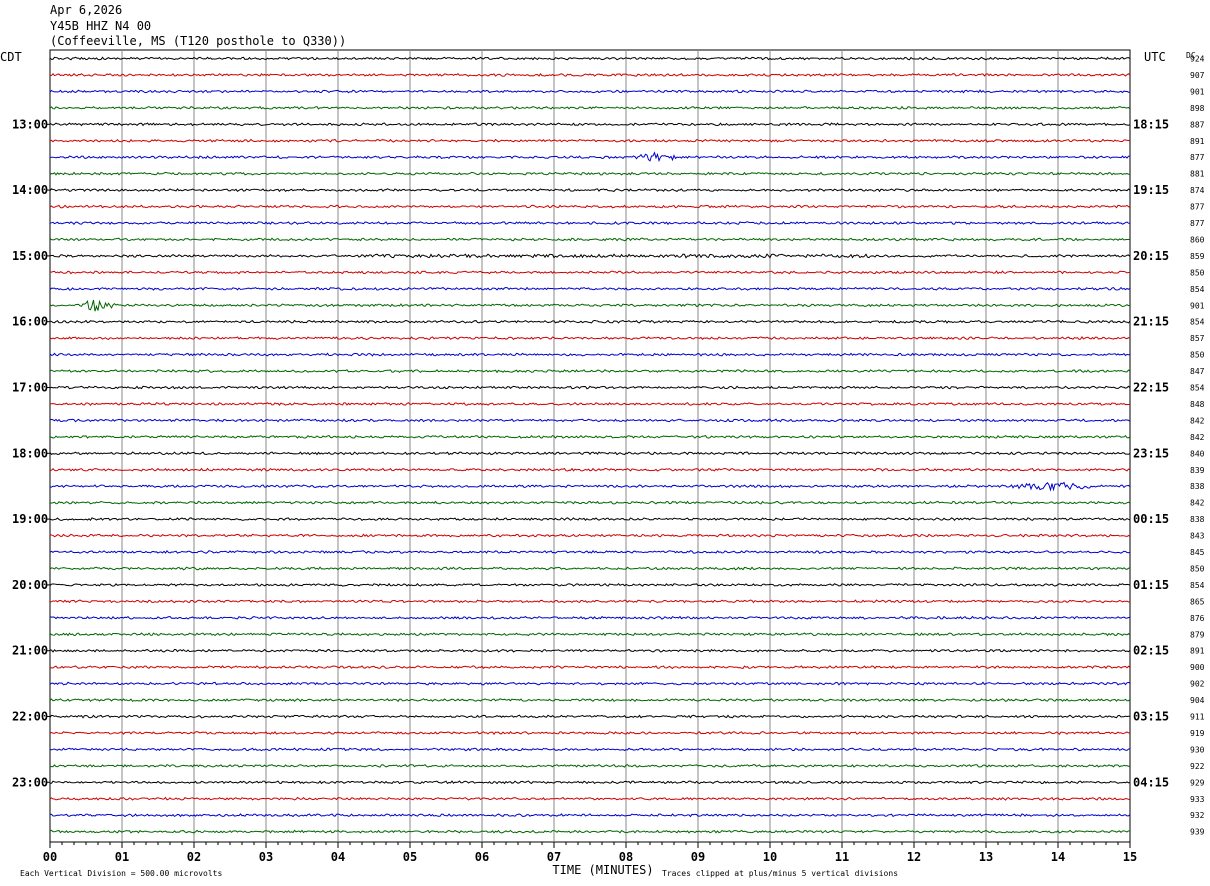  What do you see at coordinates (1197, 552) in the screenshot?
I see `dc-offset-label: 845` at bounding box center [1197, 552].